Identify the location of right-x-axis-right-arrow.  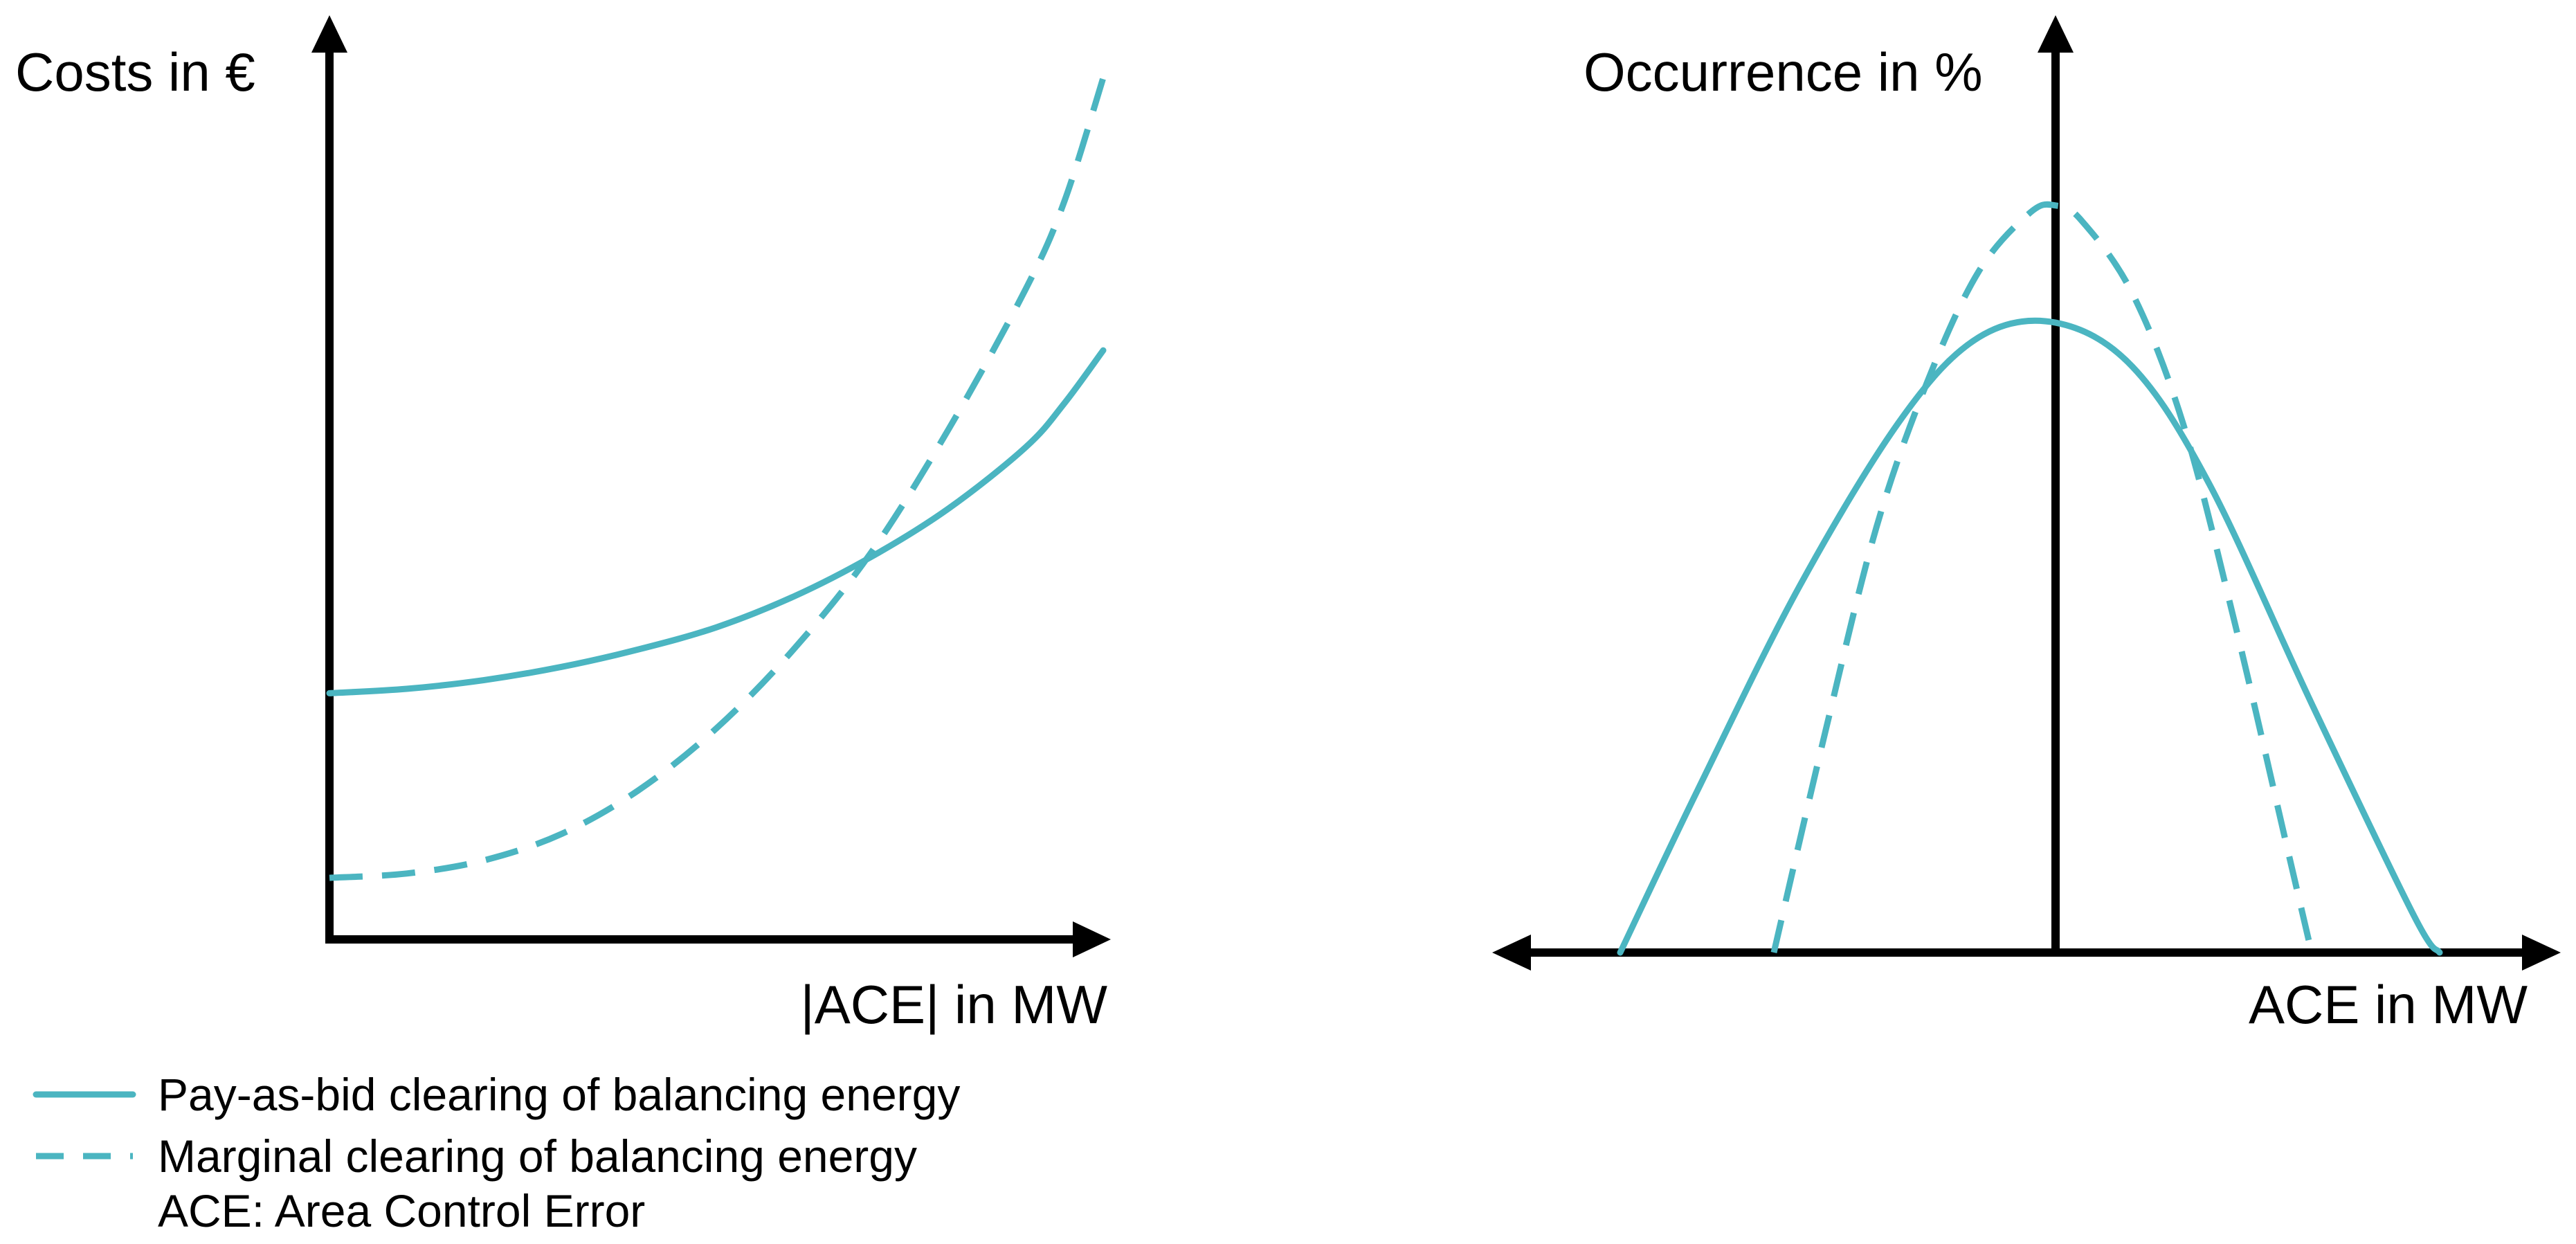
(2541, 953).